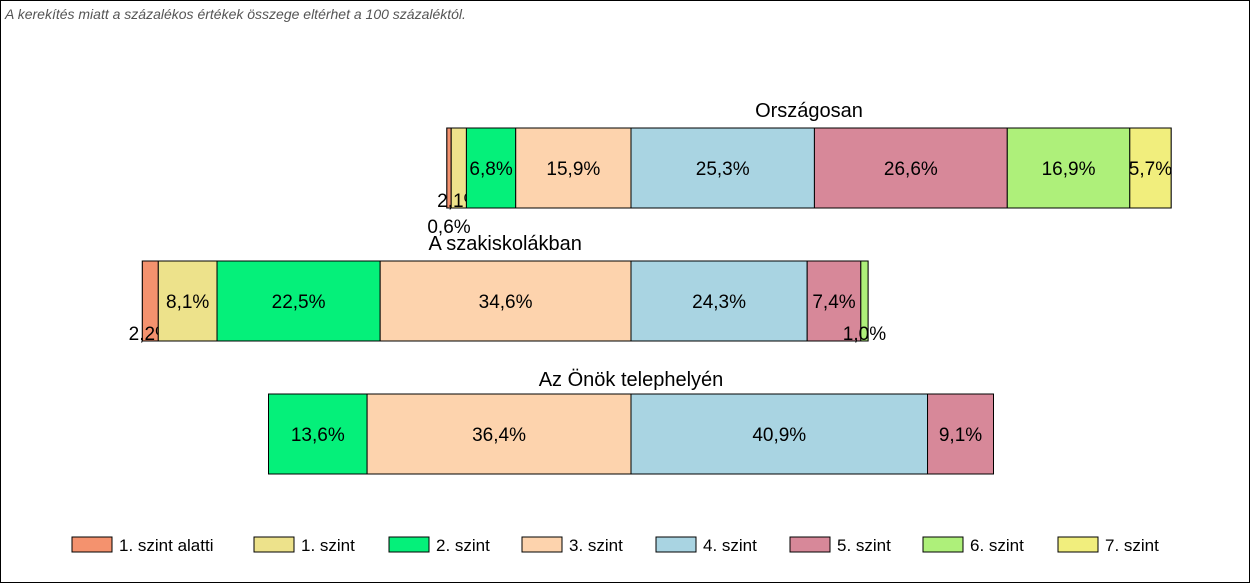  Describe the element at coordinates (723, 169) in the screenshot. I see `data-label: 25,3%` at that location.